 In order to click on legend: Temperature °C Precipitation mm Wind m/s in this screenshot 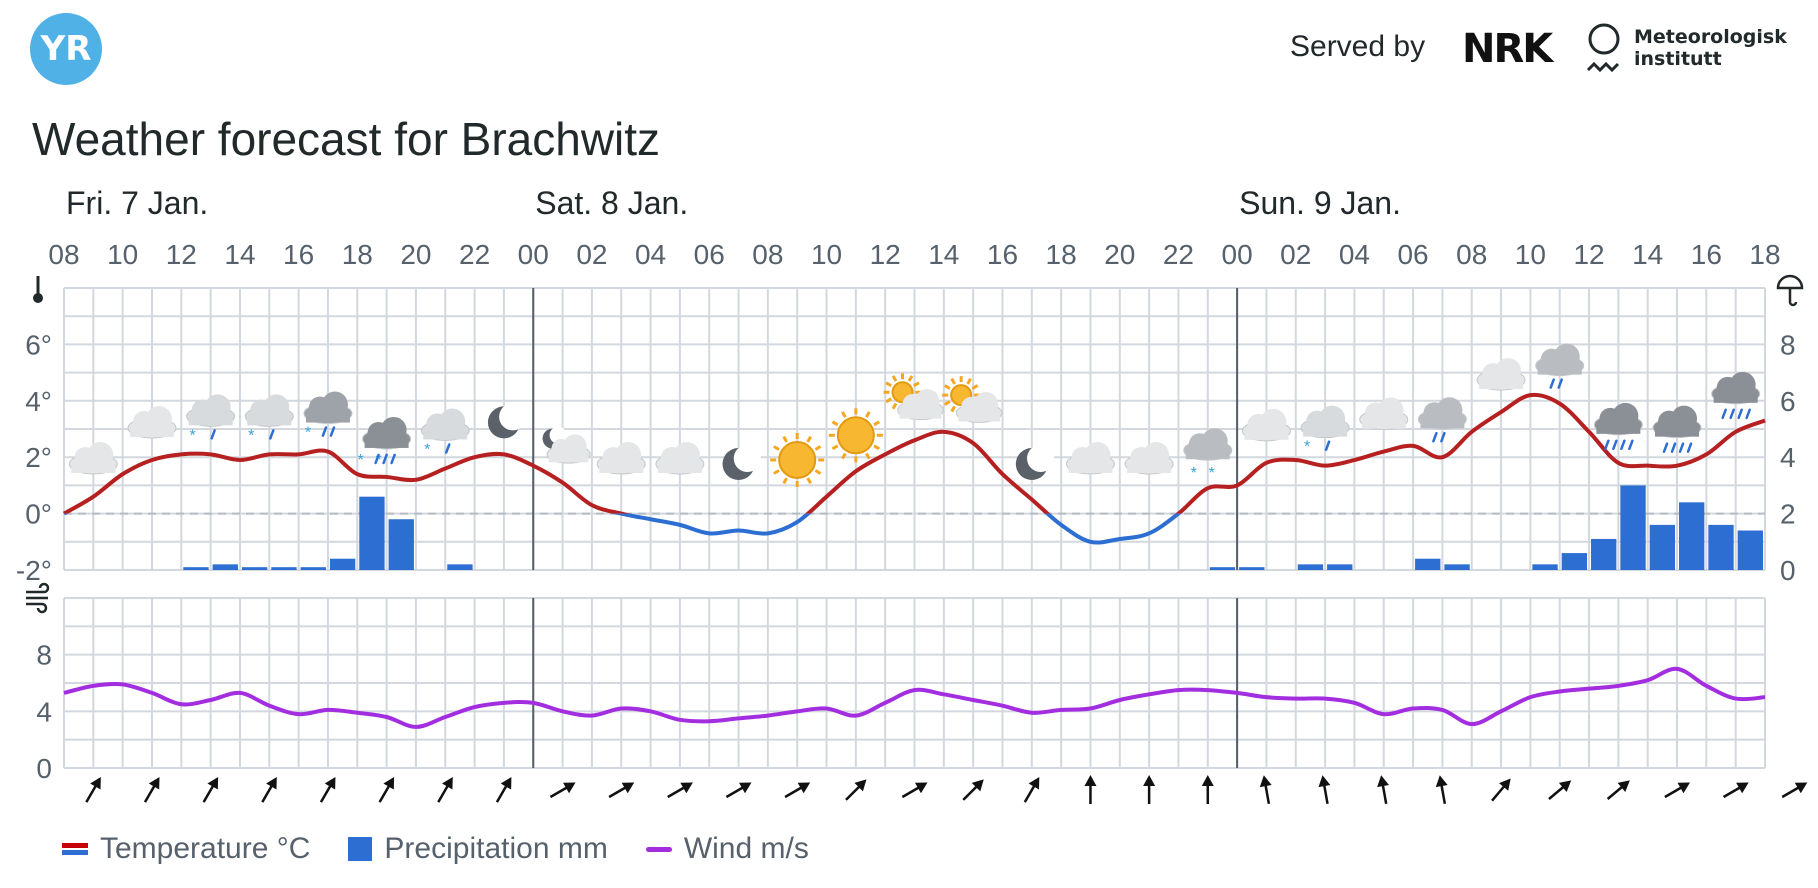, I will do `click(435, 849)`.